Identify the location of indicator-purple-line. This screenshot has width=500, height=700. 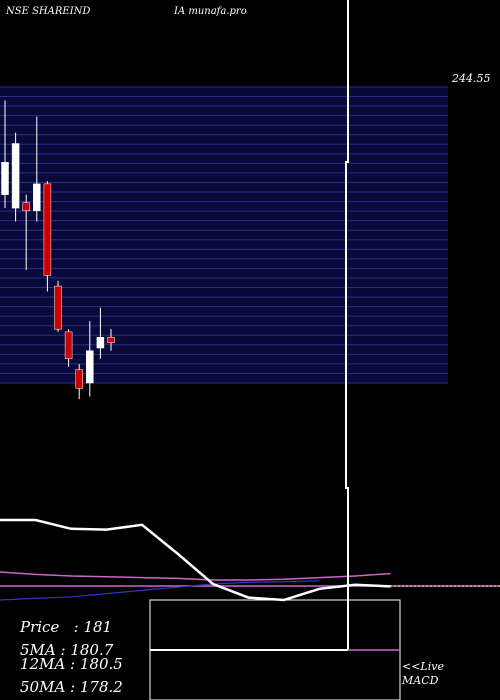
(195, 576).